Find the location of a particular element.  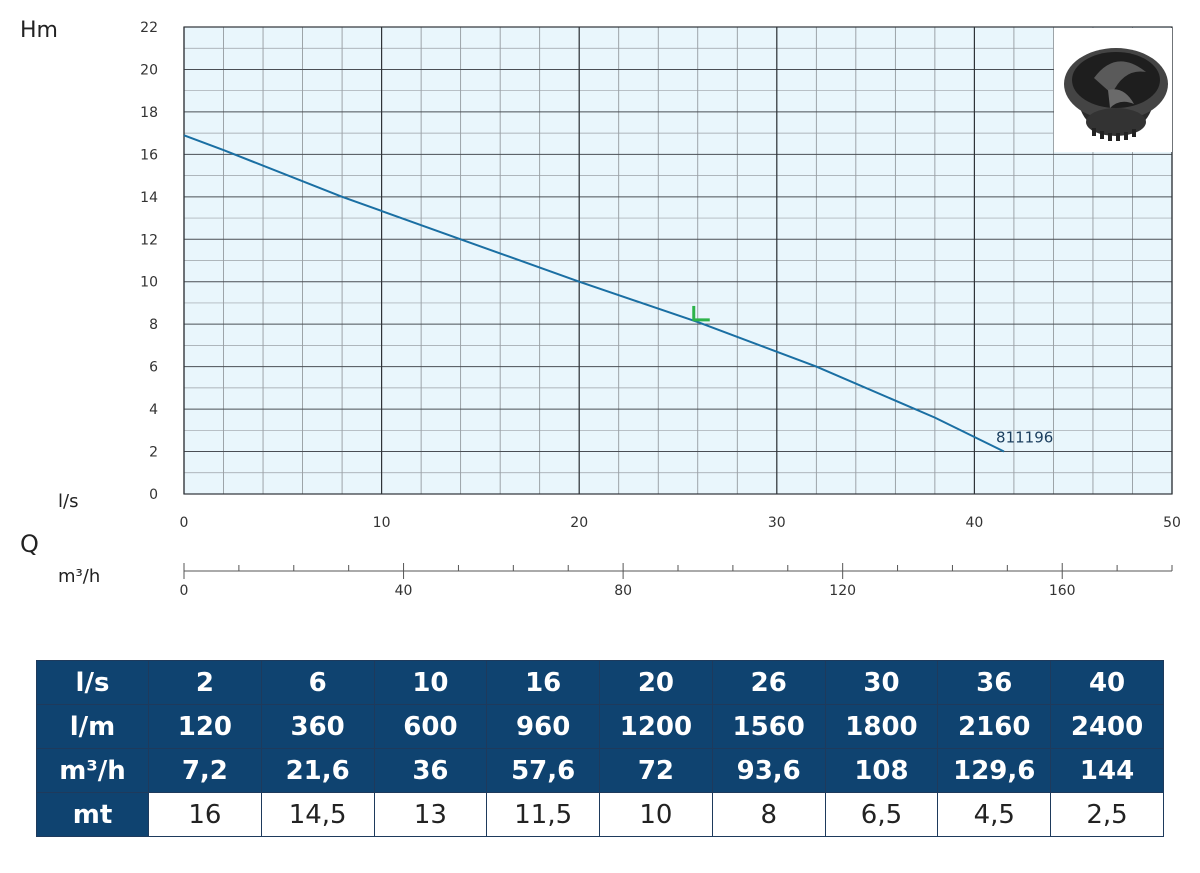

table-cell: 40 is located at coordinates (1107, 682).